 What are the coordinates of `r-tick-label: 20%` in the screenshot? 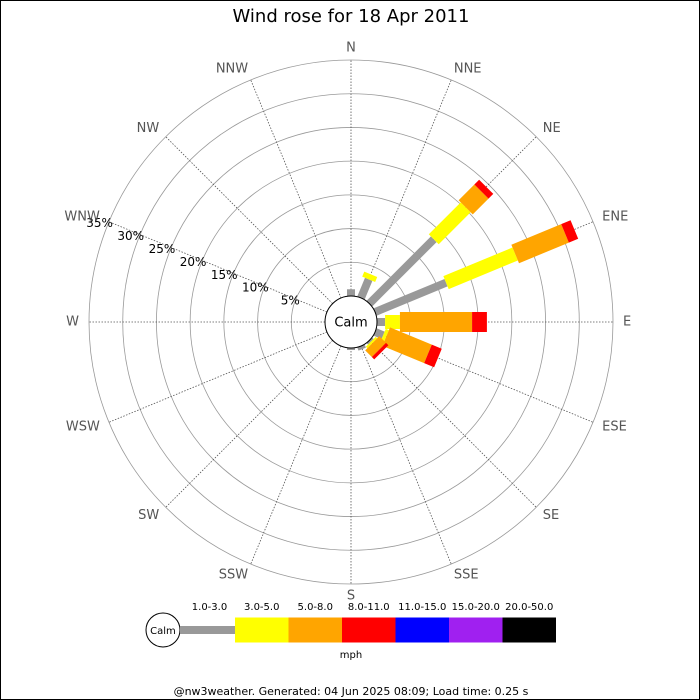 It's located at (193, 262).